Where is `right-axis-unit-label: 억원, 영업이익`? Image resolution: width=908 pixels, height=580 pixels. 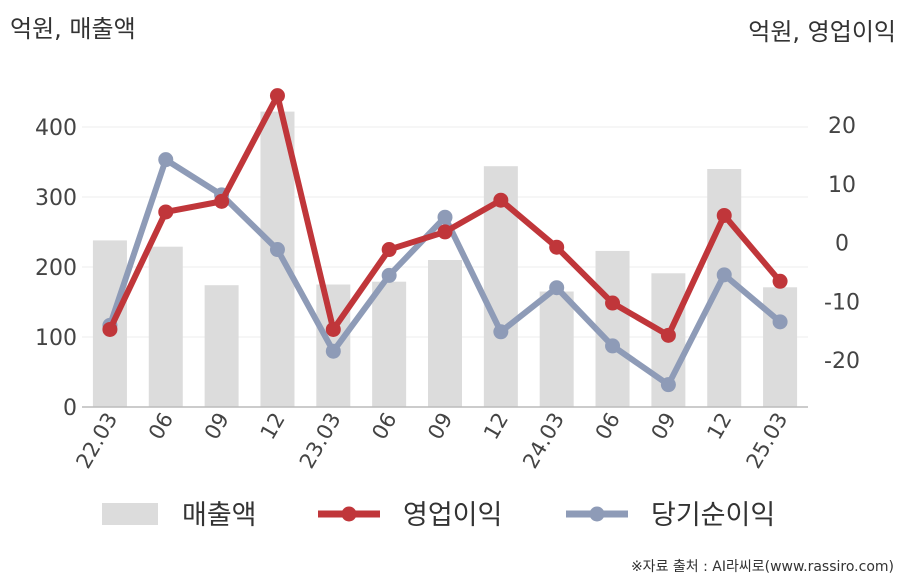
right-axis-unit-label: 억원, 영업이익 is located at coordinates (822, 32).